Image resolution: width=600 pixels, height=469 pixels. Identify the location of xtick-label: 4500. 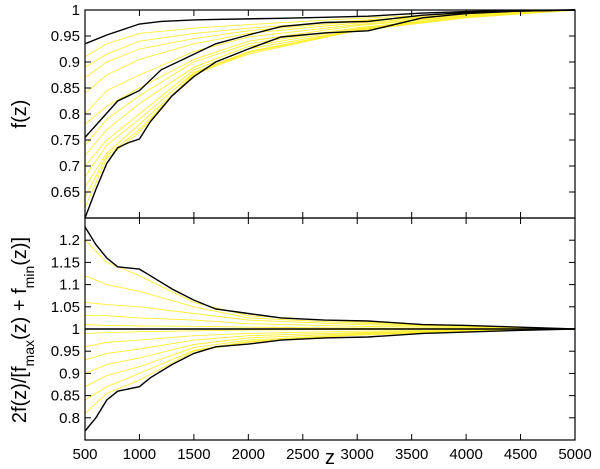
(520, 454).